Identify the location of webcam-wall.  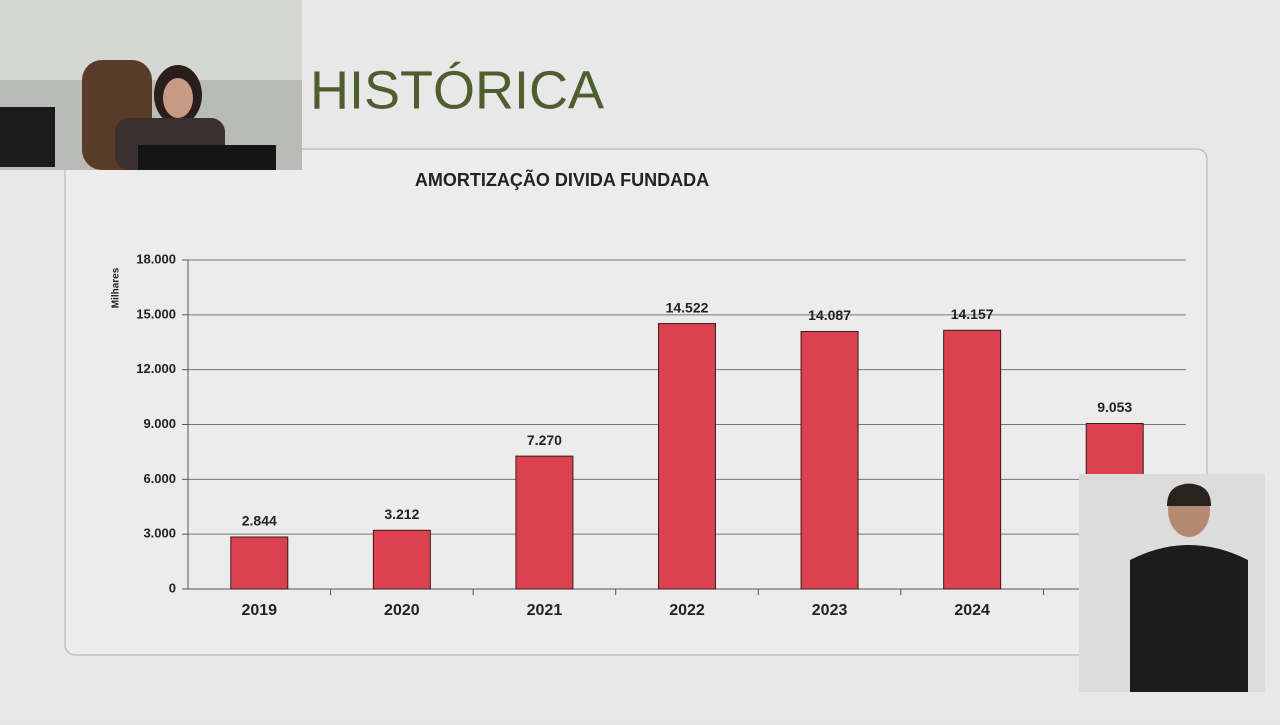
(151, 40).